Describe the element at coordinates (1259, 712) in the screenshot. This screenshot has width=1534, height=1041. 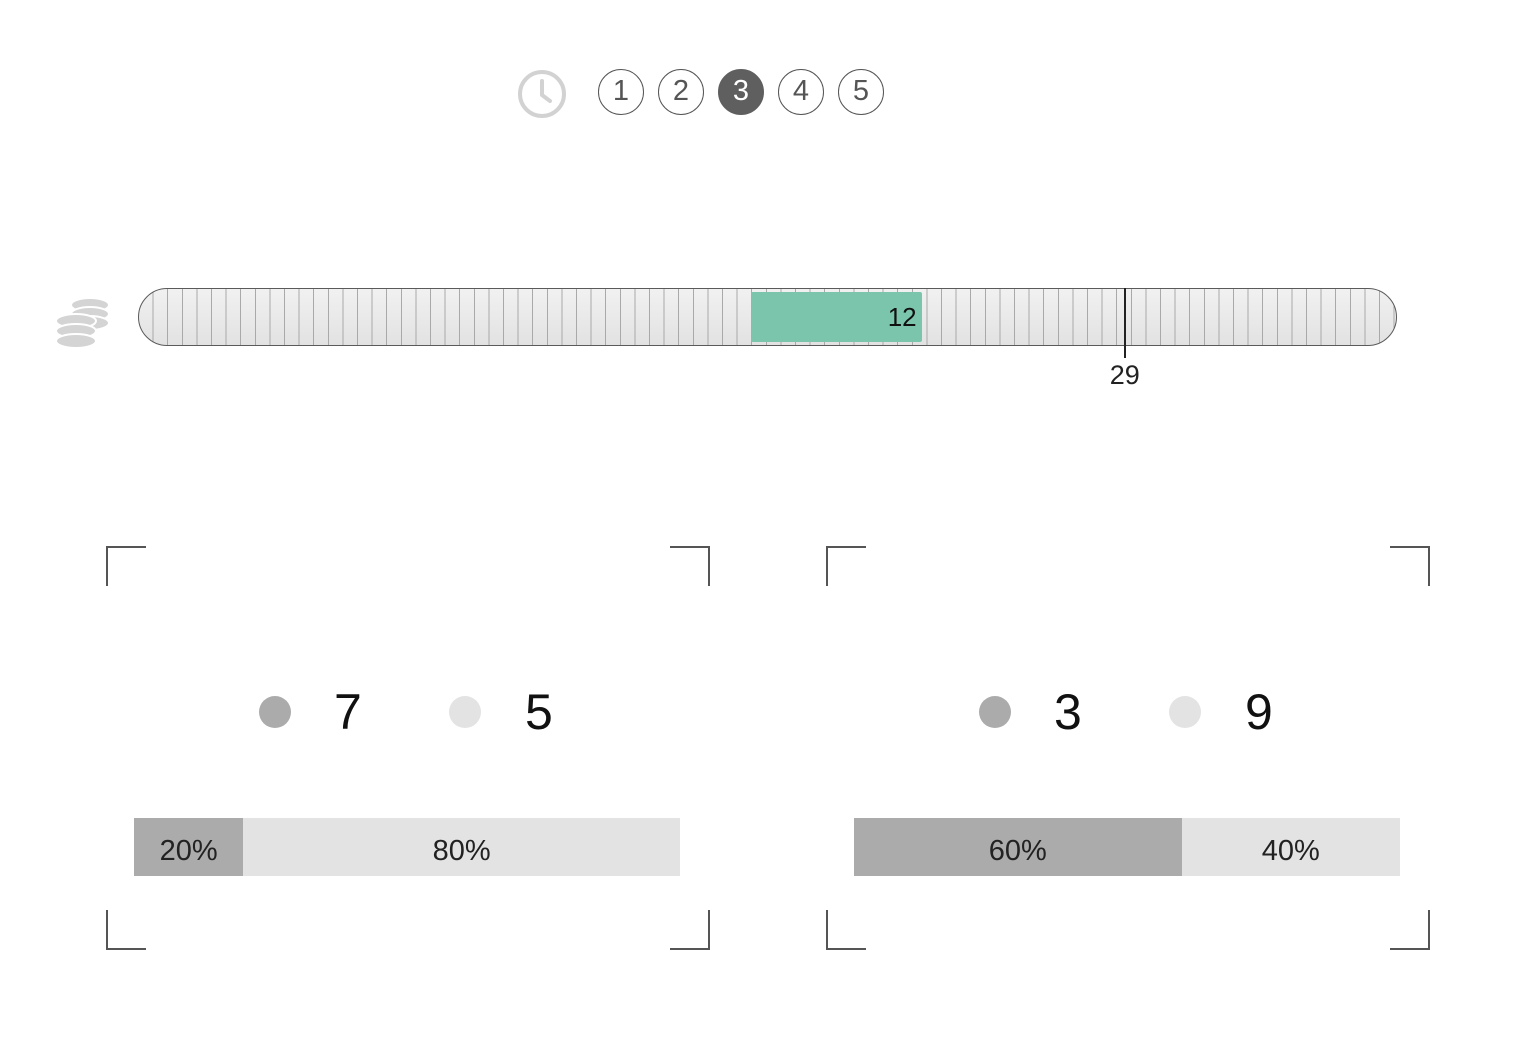
I see `count-light: 9` at that location.